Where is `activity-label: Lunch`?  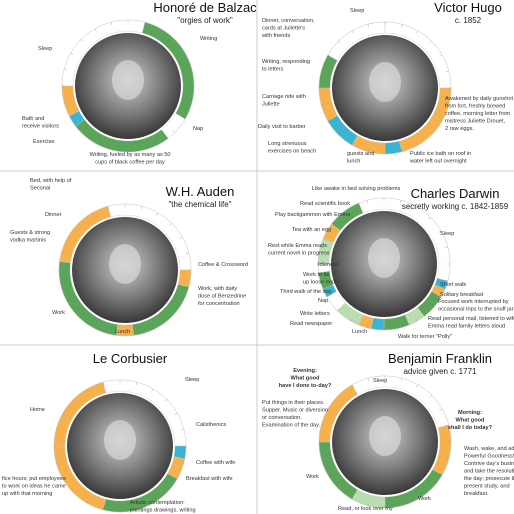 activity-label: Lunch is located at coordinates (359, 332).